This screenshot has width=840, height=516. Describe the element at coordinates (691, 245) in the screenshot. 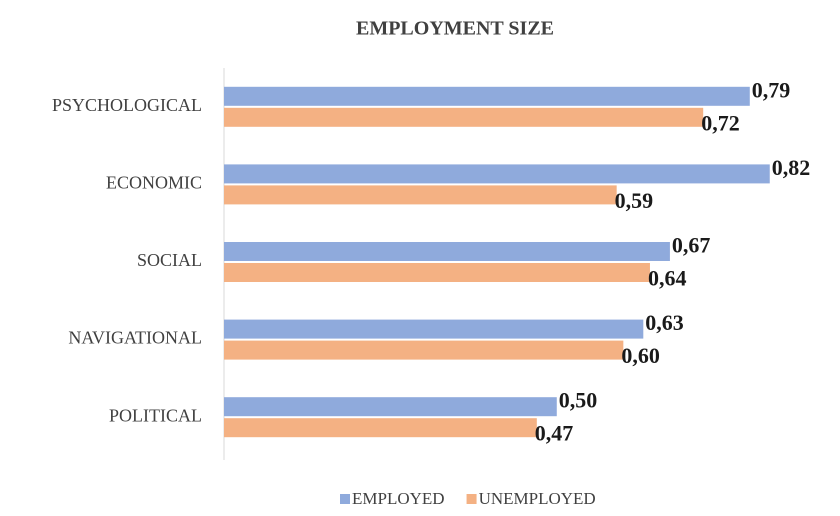

I see `data-label: 0,67` at that location.